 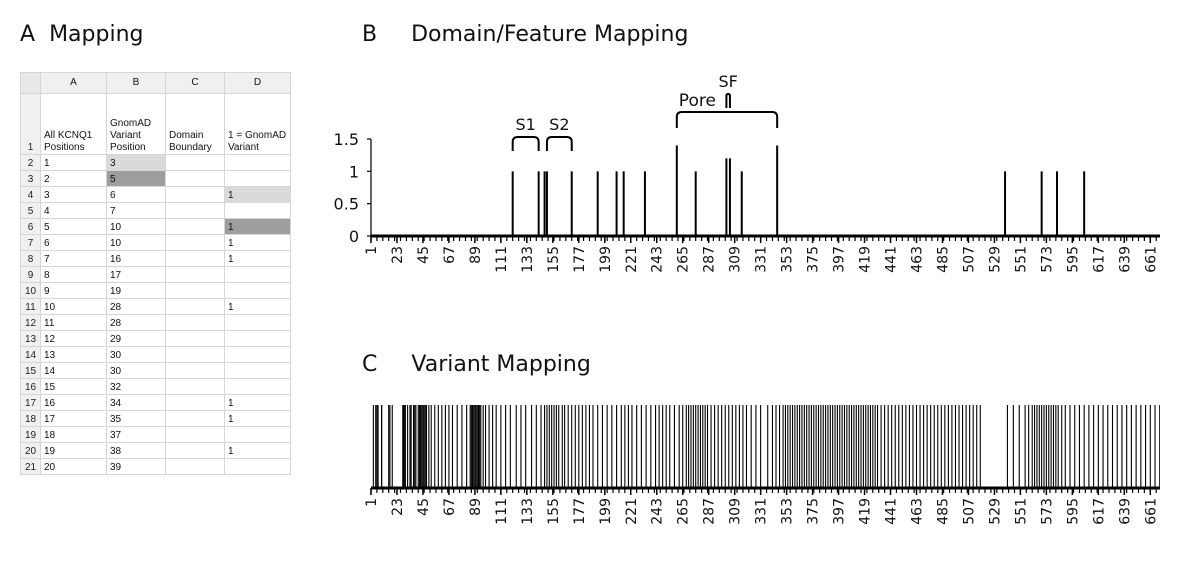 I want to click on cell-a: 15, so click(x=73, y=386).